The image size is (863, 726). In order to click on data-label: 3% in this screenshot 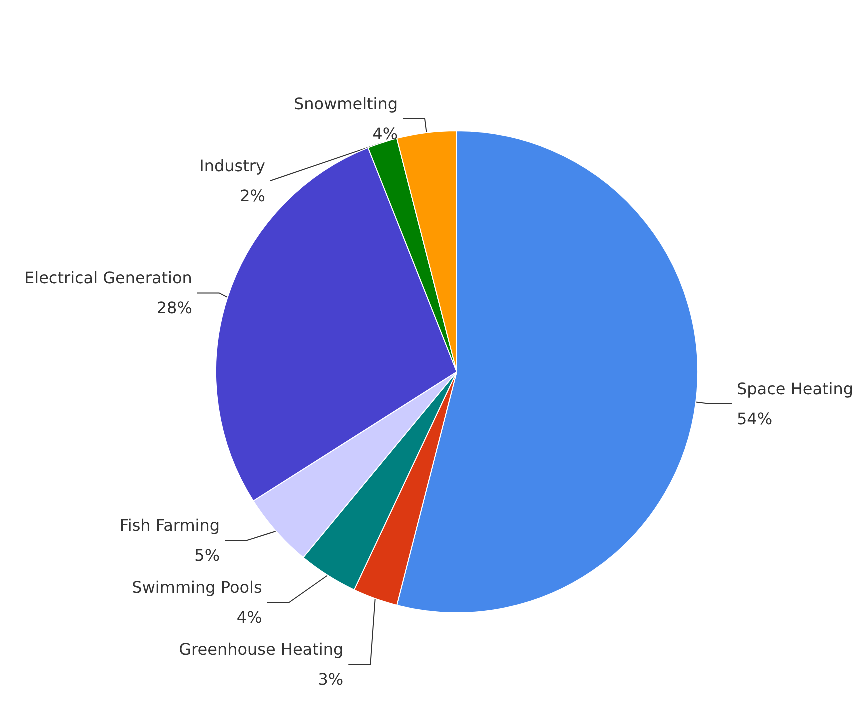, I will do `click(331, 680)`.